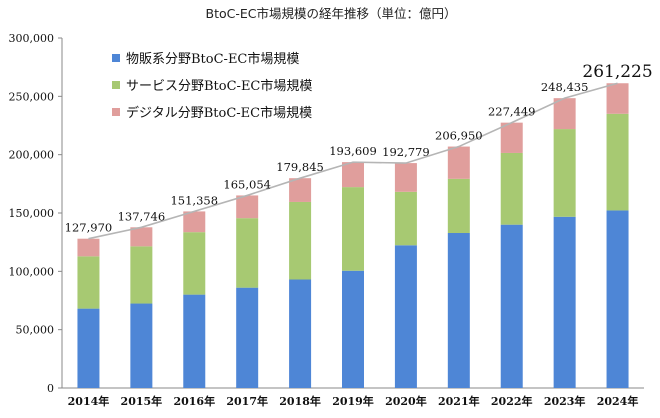 This screenshot has height=418, width=660. I want to click on y-tick-label: 200,000, so click(32, 155).